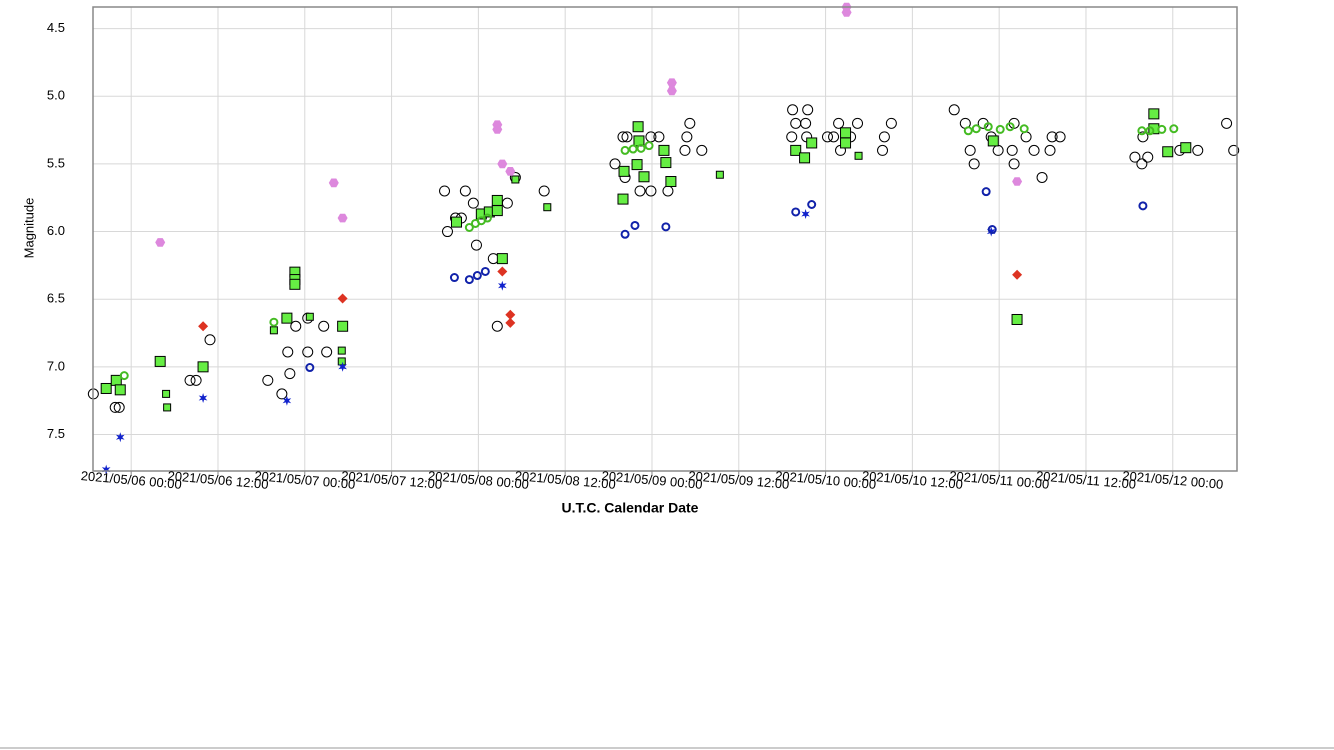 The image size is (1334, 750). I want to click on y-tick-label: 6.0, so click(56, 230).